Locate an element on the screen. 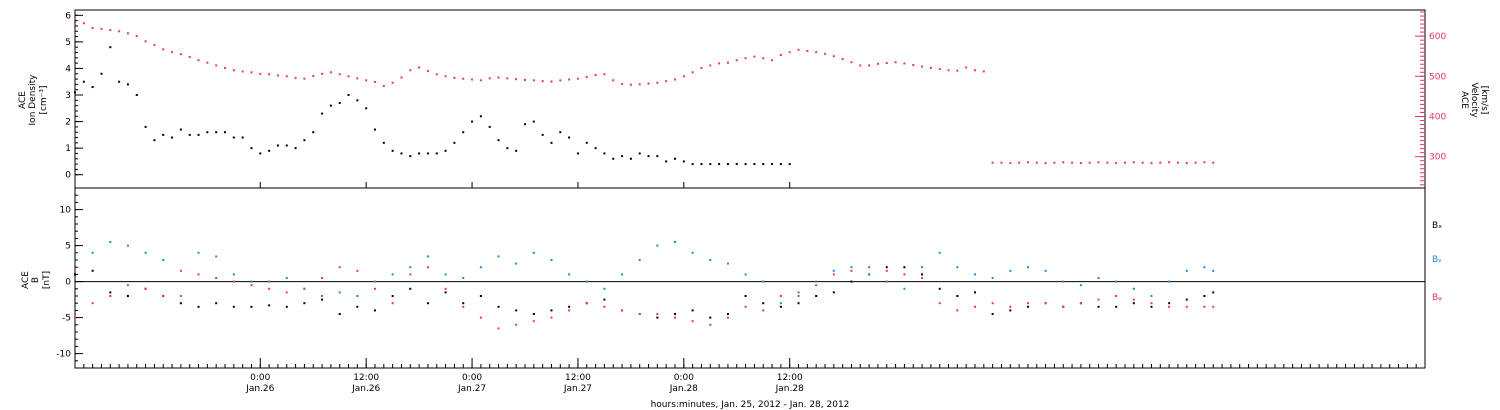  x-tick-time-label: 12:00 is located at coordinates (790, 378).